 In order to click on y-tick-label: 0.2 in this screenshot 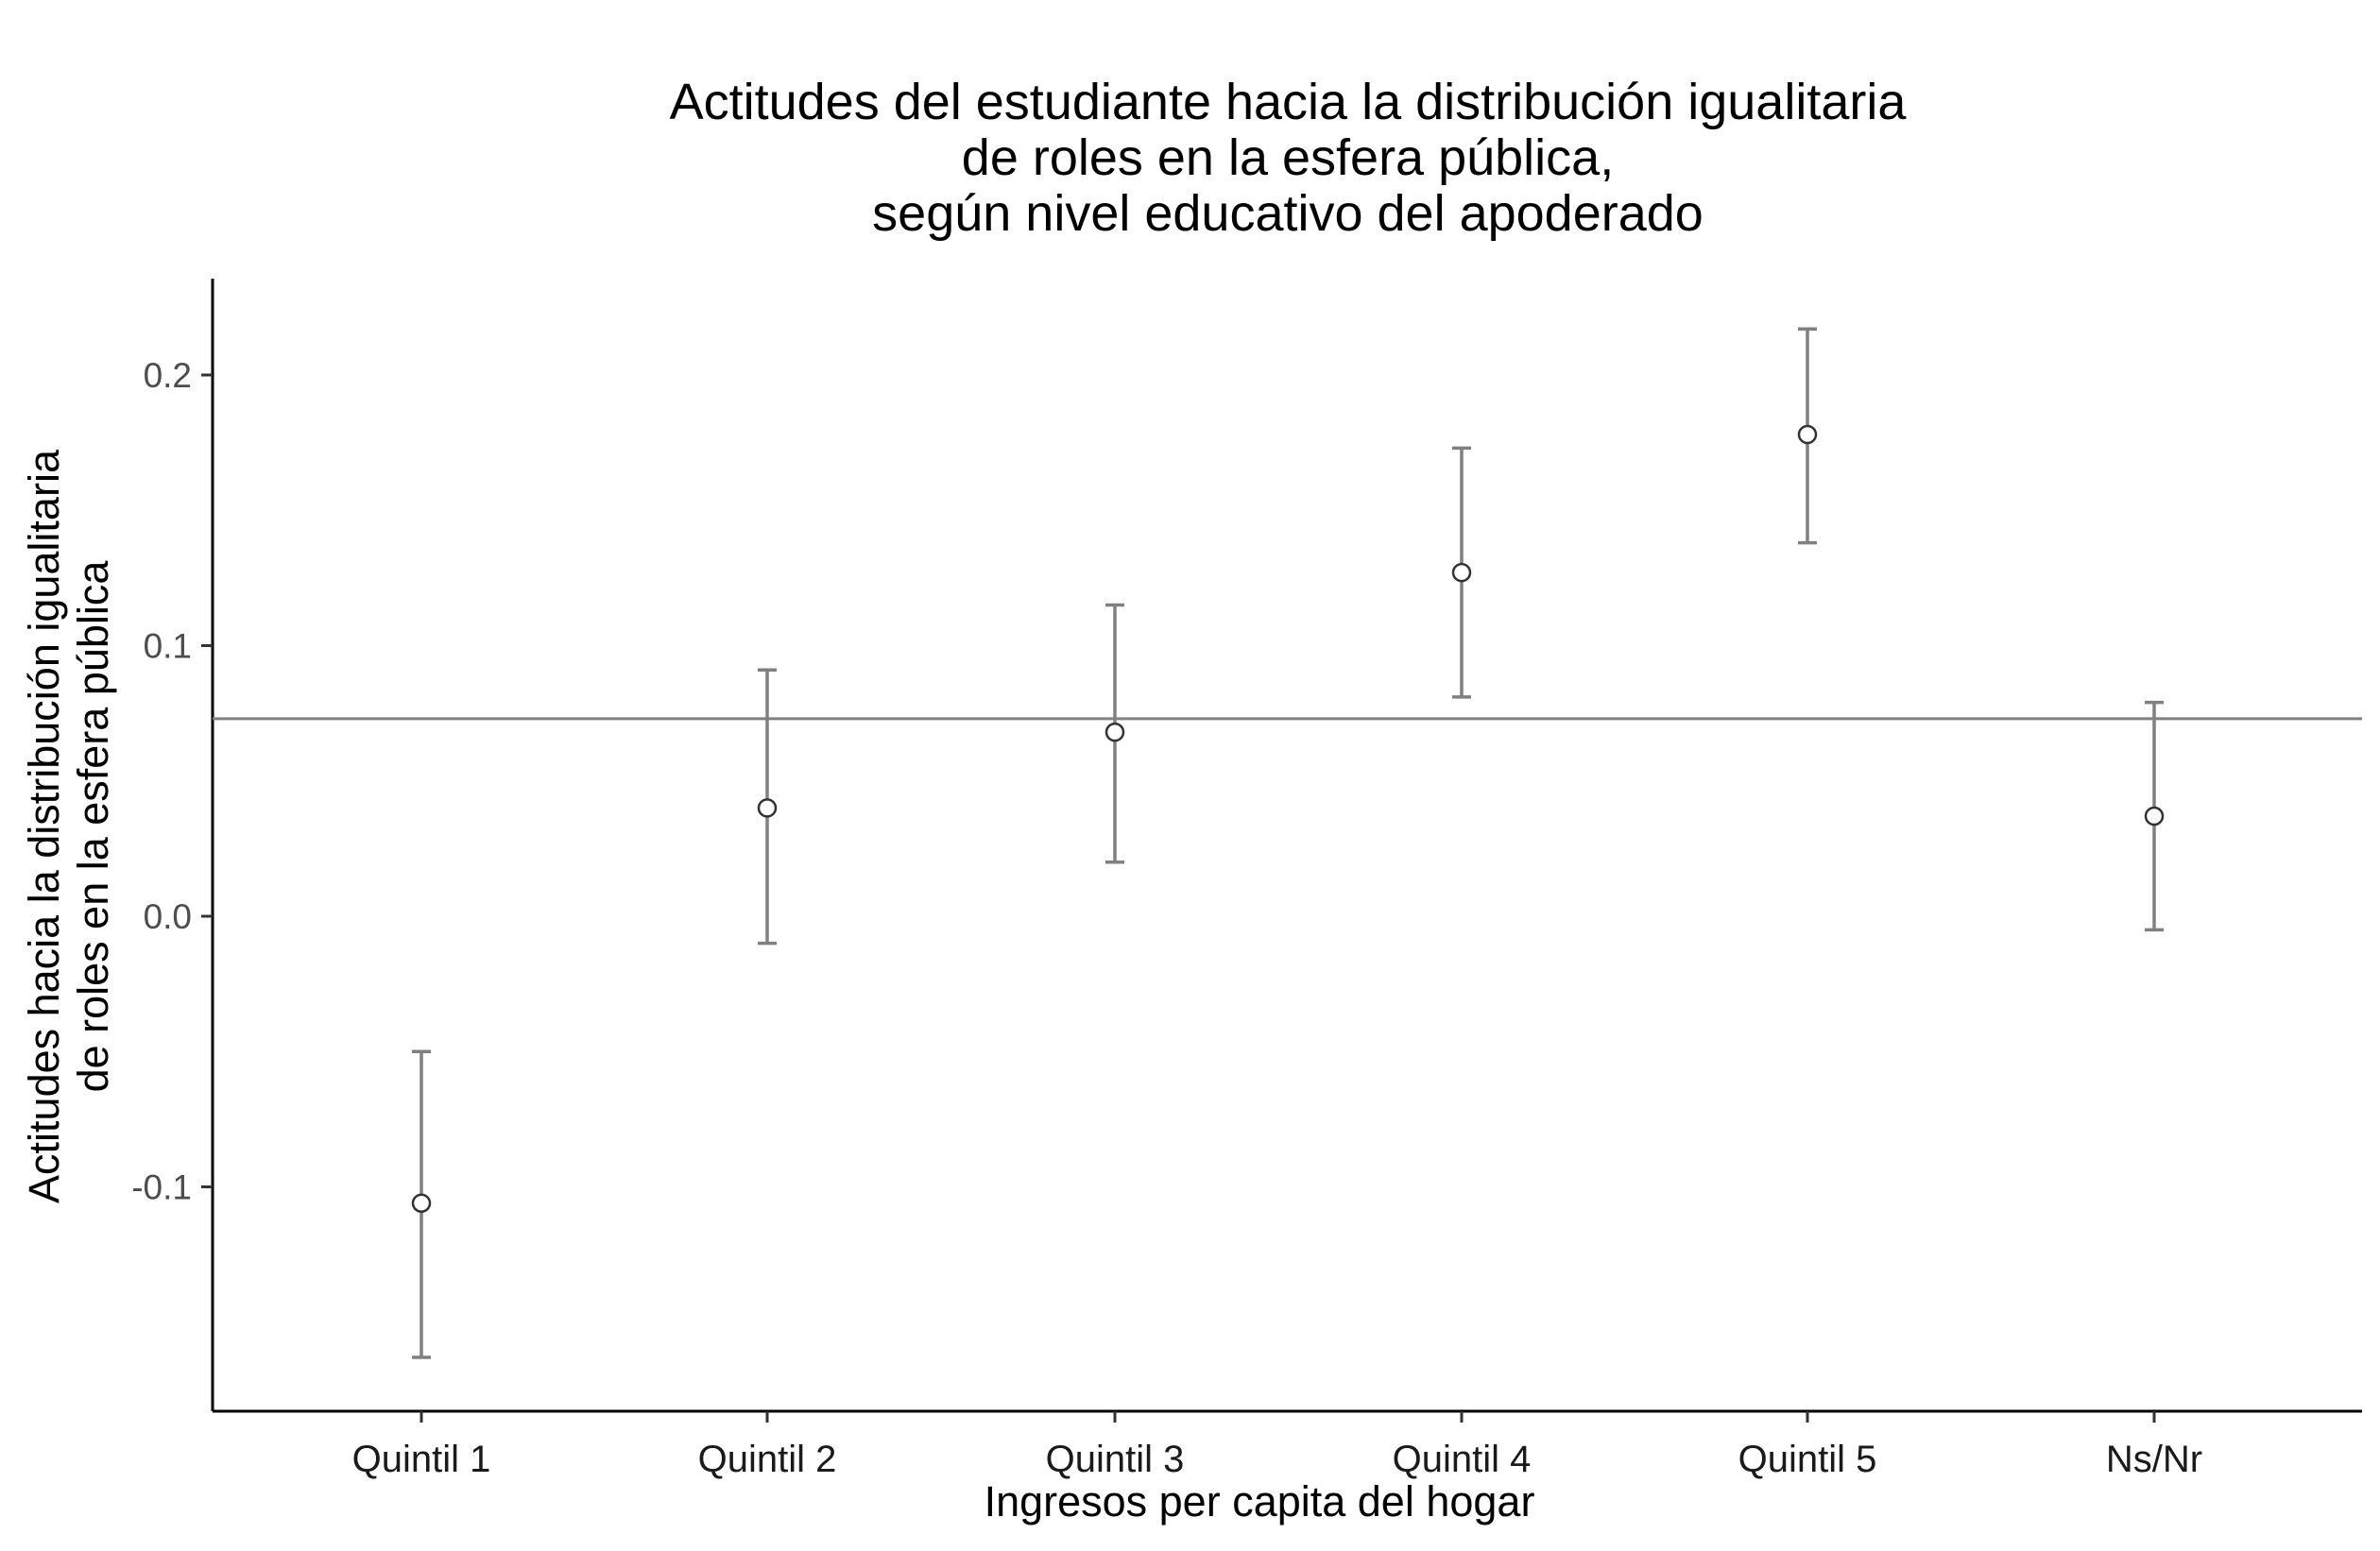, I will do `click(168, 375)`.